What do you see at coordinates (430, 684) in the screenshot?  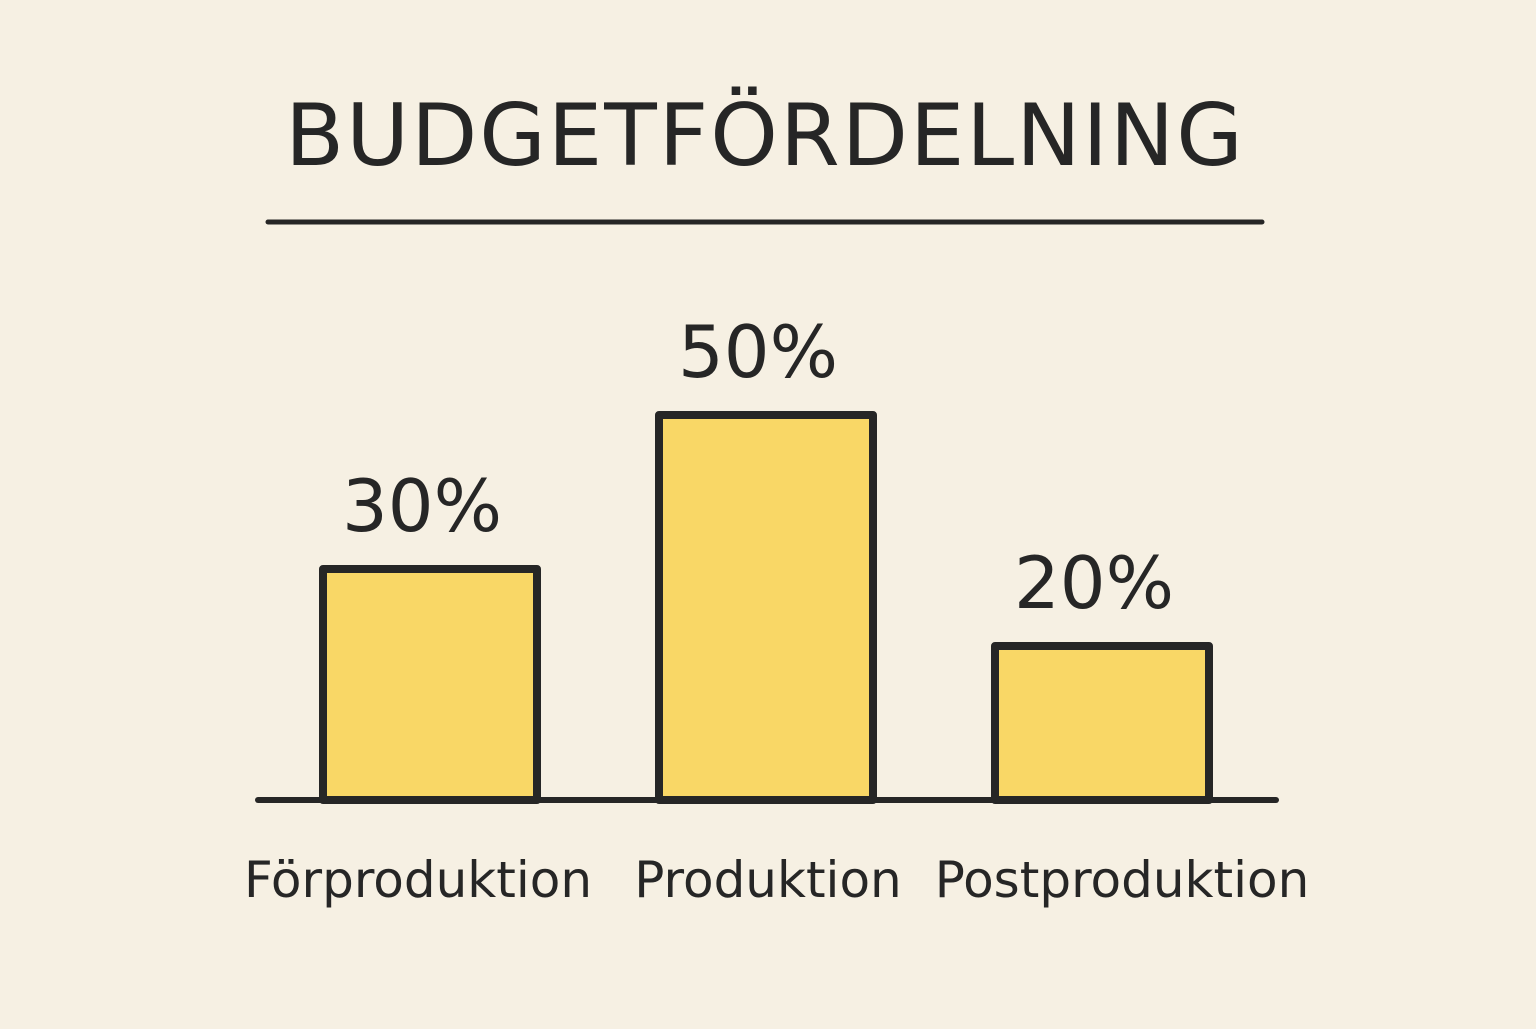 I see `bar-förproduktion` at bounding box center [430, 684].